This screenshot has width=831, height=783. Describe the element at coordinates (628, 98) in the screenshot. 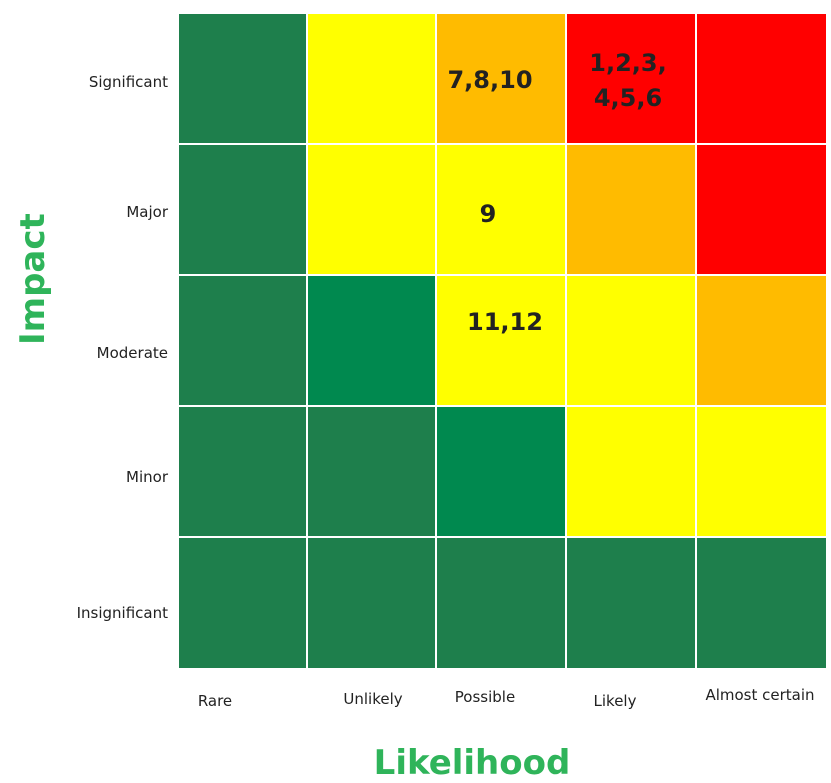

I see `risk-ids-r0-c3-line1: 4,5,6` at that location.